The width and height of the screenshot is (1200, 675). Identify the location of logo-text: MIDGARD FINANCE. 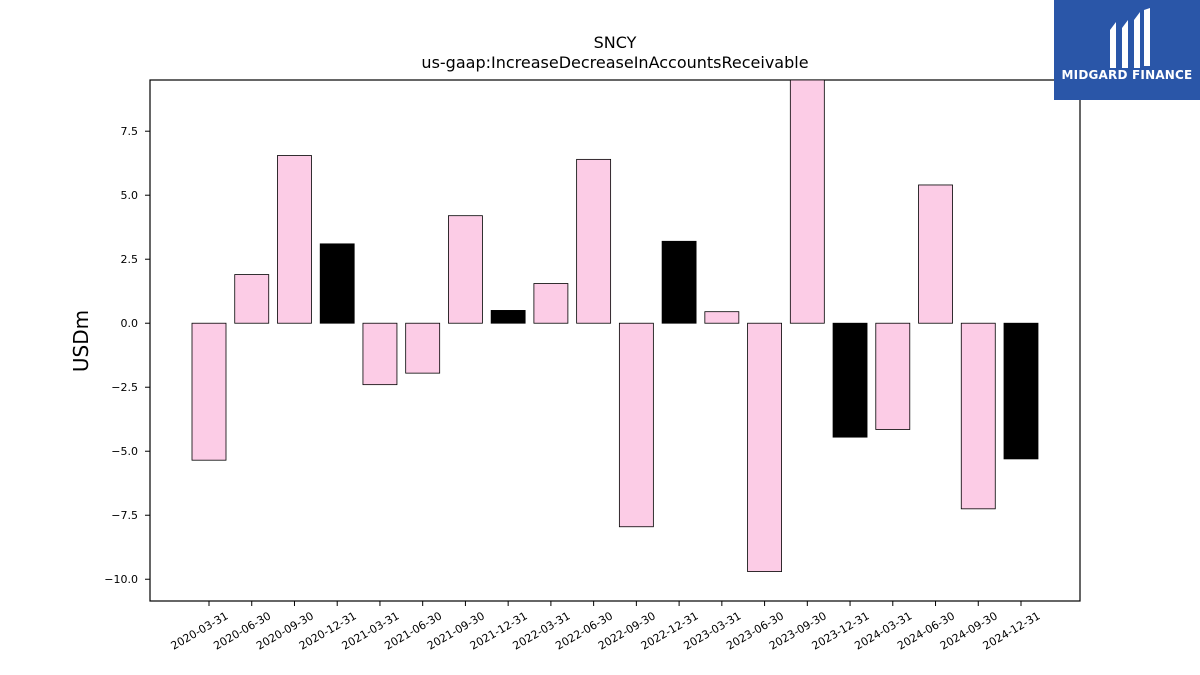
(1127, 75).